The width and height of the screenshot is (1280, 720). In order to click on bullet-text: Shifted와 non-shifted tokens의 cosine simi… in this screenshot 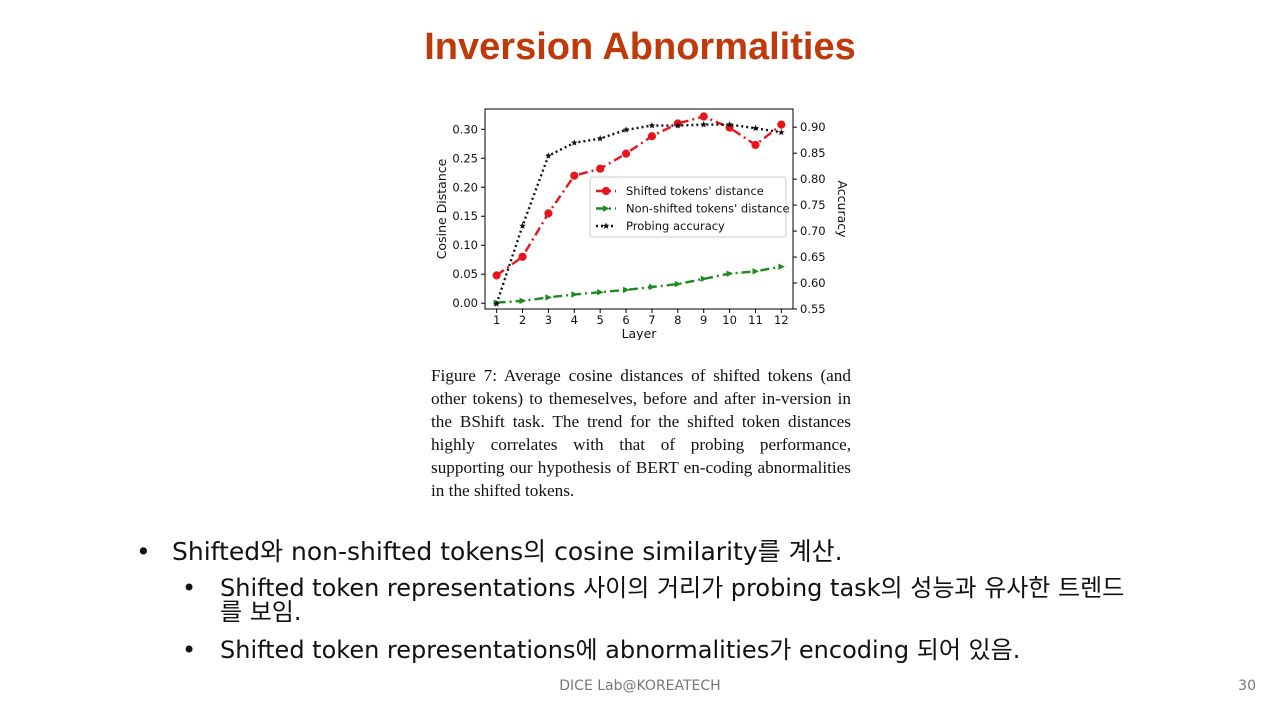, I will do `click(507, 551)`.